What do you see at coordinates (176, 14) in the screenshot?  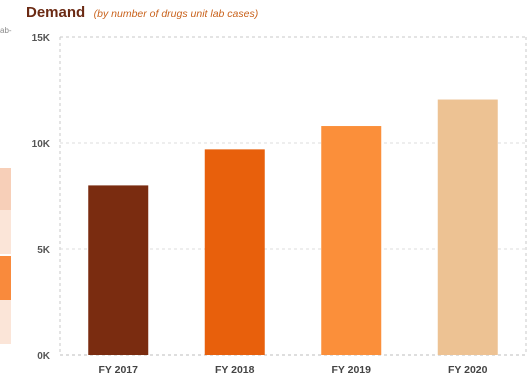 I see `chart-subtitle: (by number of drugs unit lab cases)` at bounding box center [176, 14].